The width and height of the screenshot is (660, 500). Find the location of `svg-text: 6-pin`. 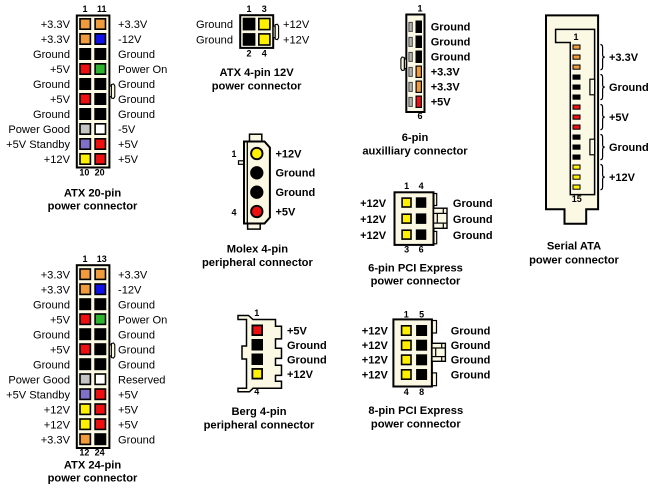

svg-text: 6-pin is located at coordinates (415, 138).